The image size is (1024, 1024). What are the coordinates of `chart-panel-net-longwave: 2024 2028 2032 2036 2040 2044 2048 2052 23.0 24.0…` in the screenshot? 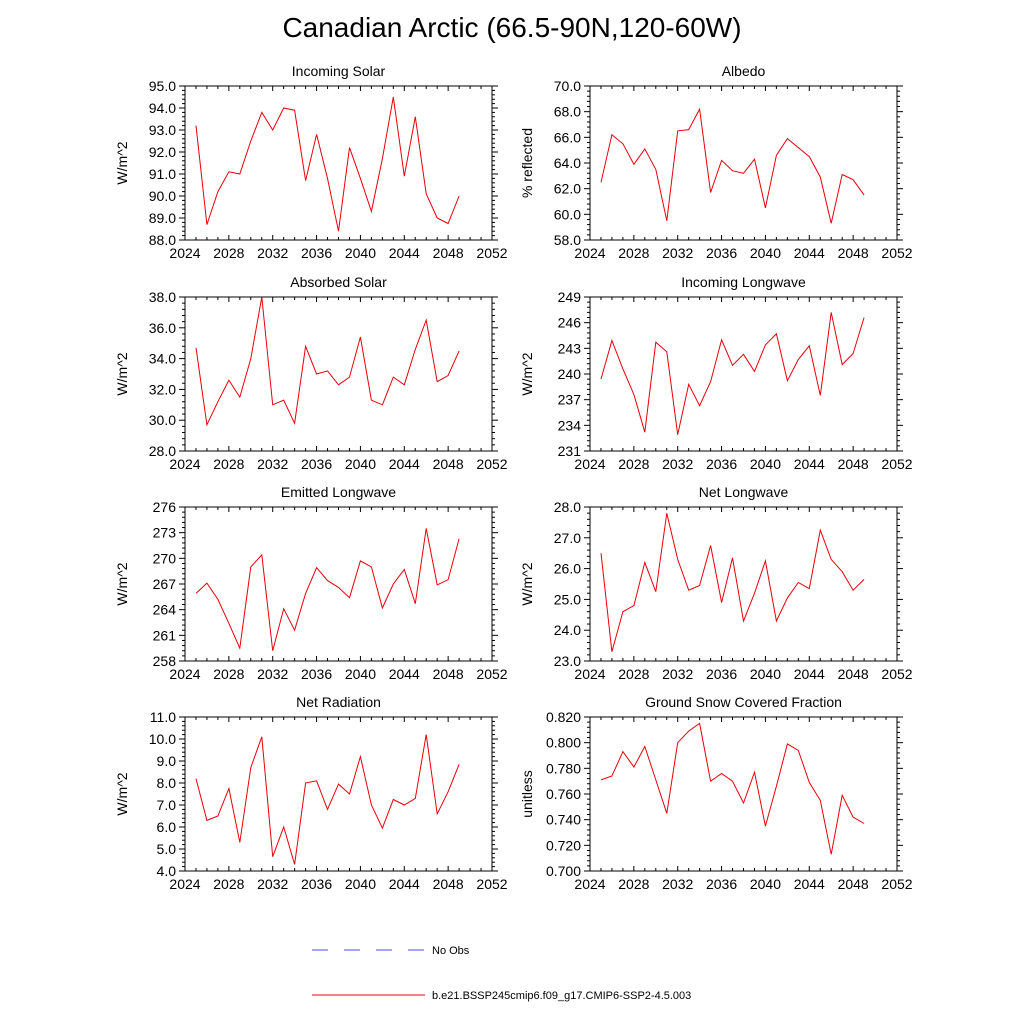 It's located at (716, 583).